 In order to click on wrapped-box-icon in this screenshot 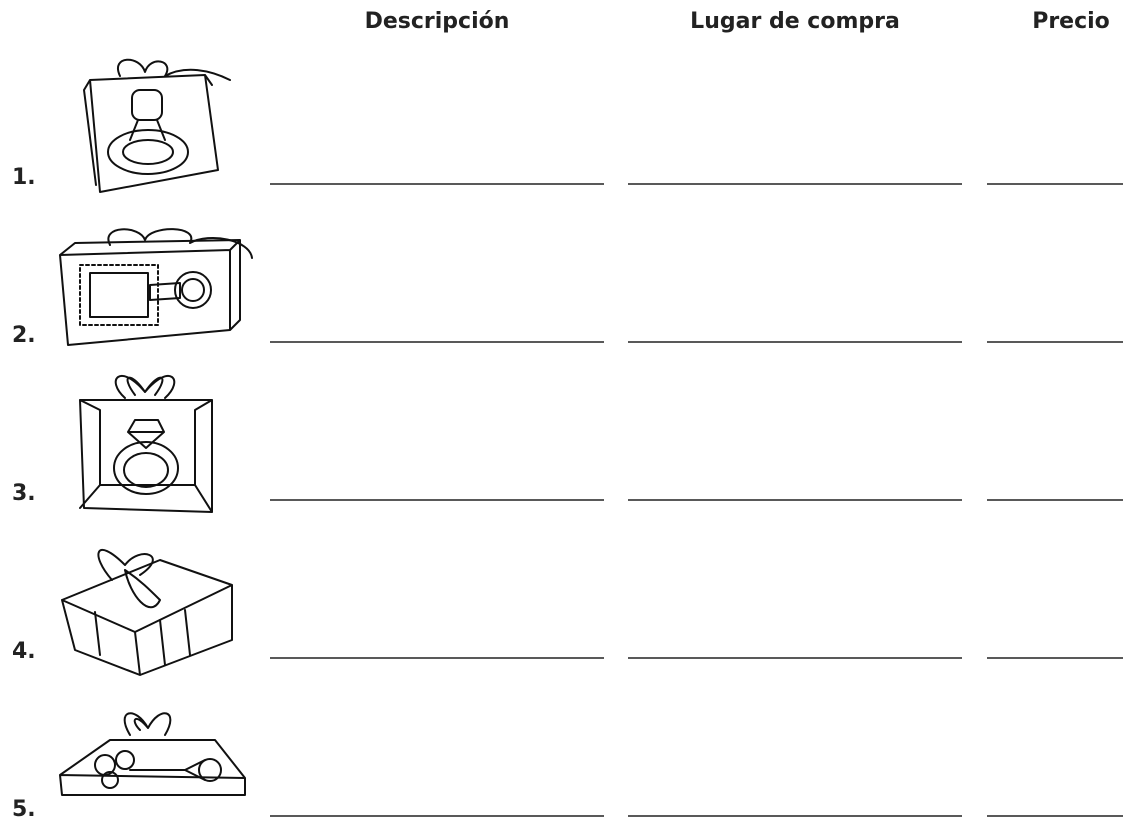, I will do `click(147, 612)`.